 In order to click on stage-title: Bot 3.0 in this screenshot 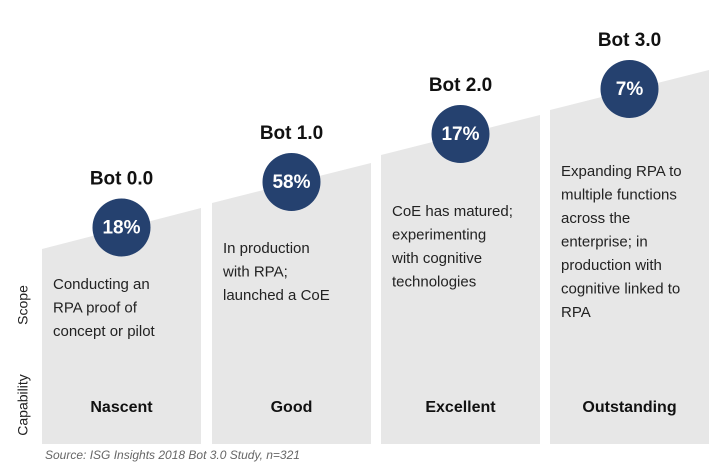, I will do `click(629, 40)`.